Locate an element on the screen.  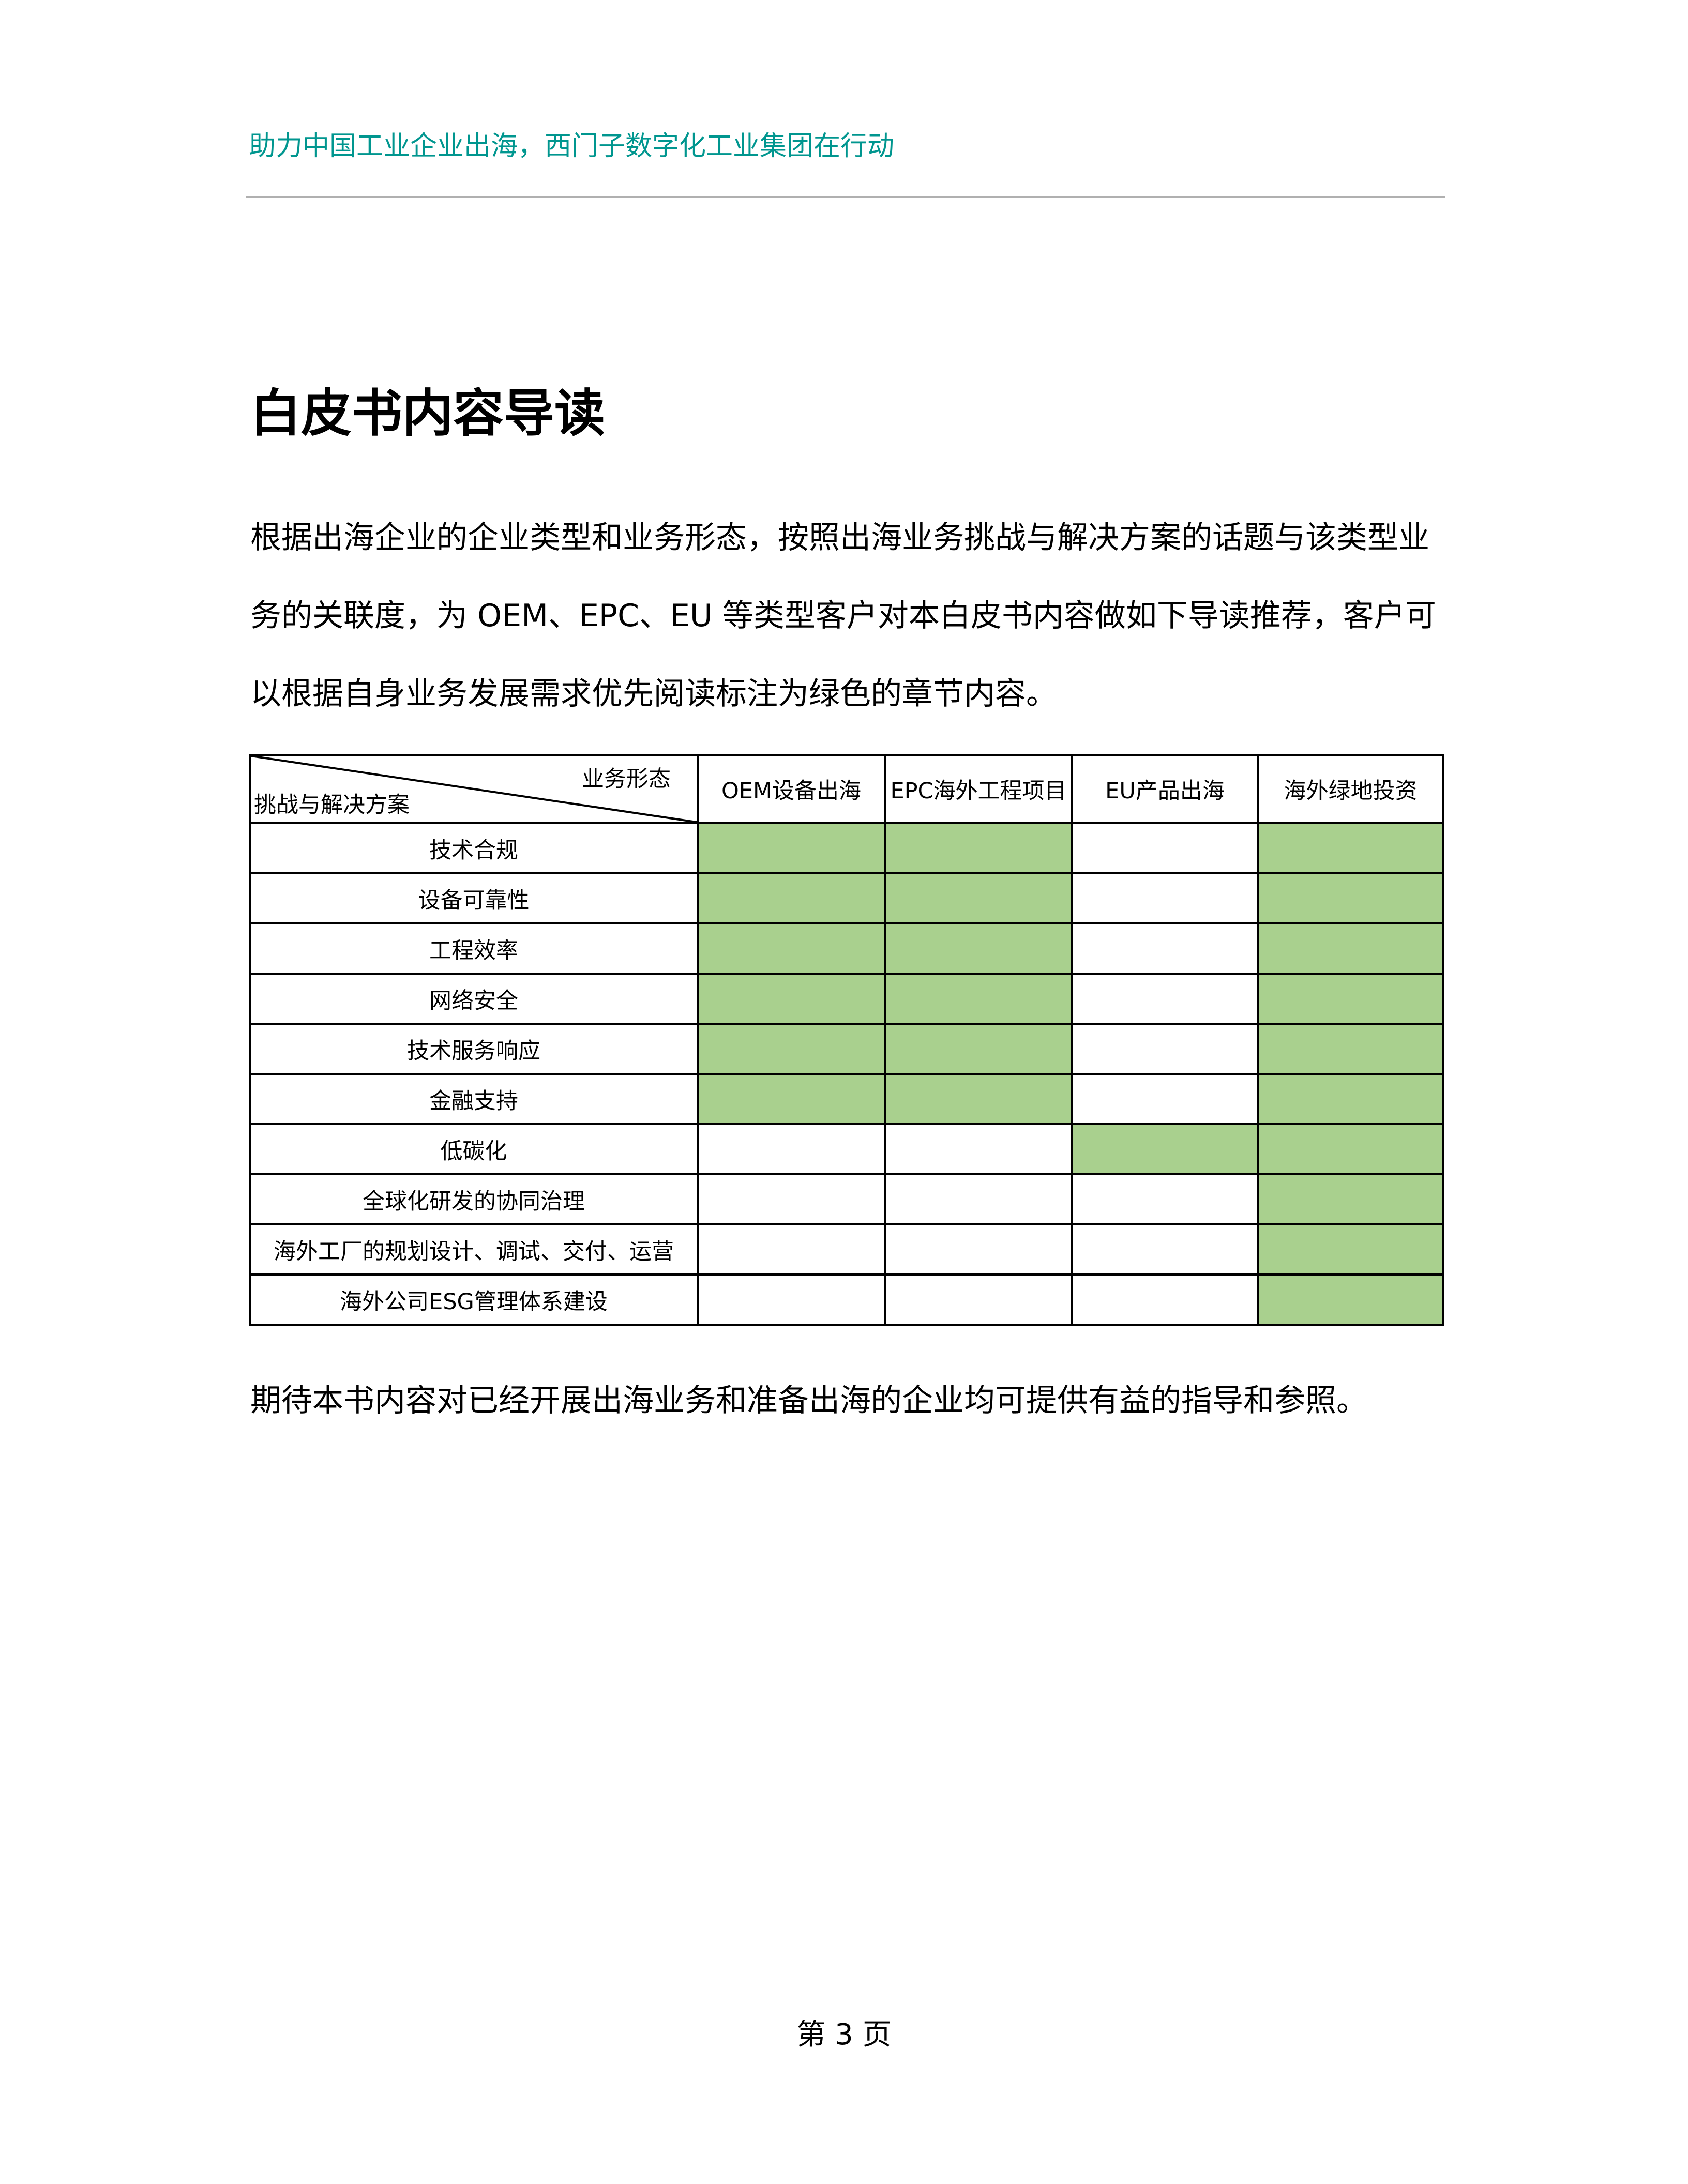
row-label: 网络安全 is located at coordinates (474, 999).